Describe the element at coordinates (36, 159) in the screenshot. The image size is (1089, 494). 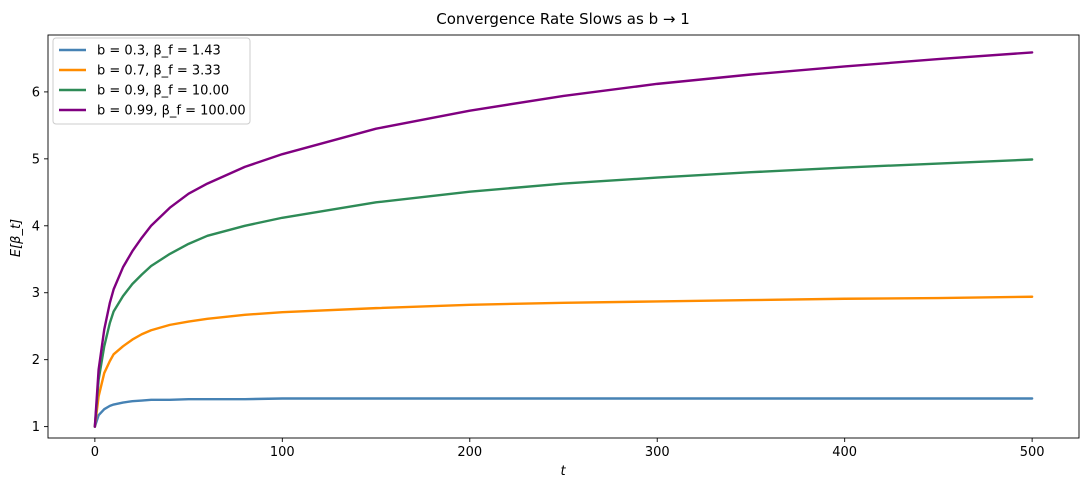
I see `y-tick-label: 5` at that location.